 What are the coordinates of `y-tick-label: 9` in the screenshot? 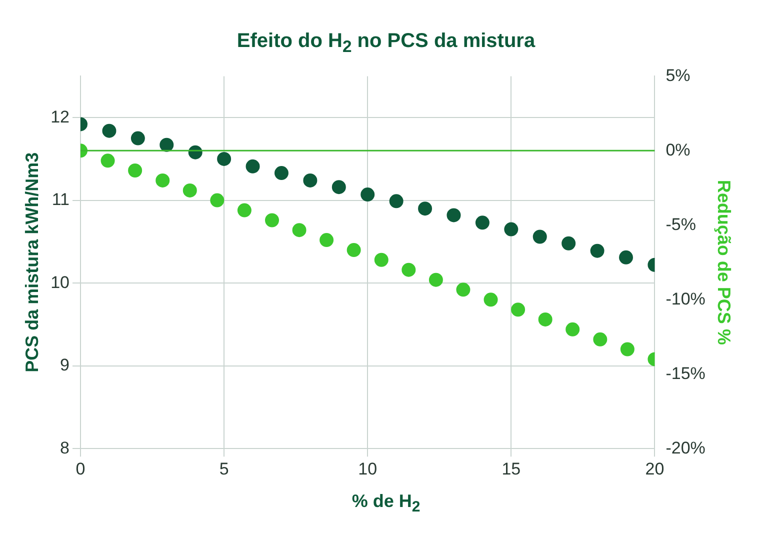 It's located at (65, 365).